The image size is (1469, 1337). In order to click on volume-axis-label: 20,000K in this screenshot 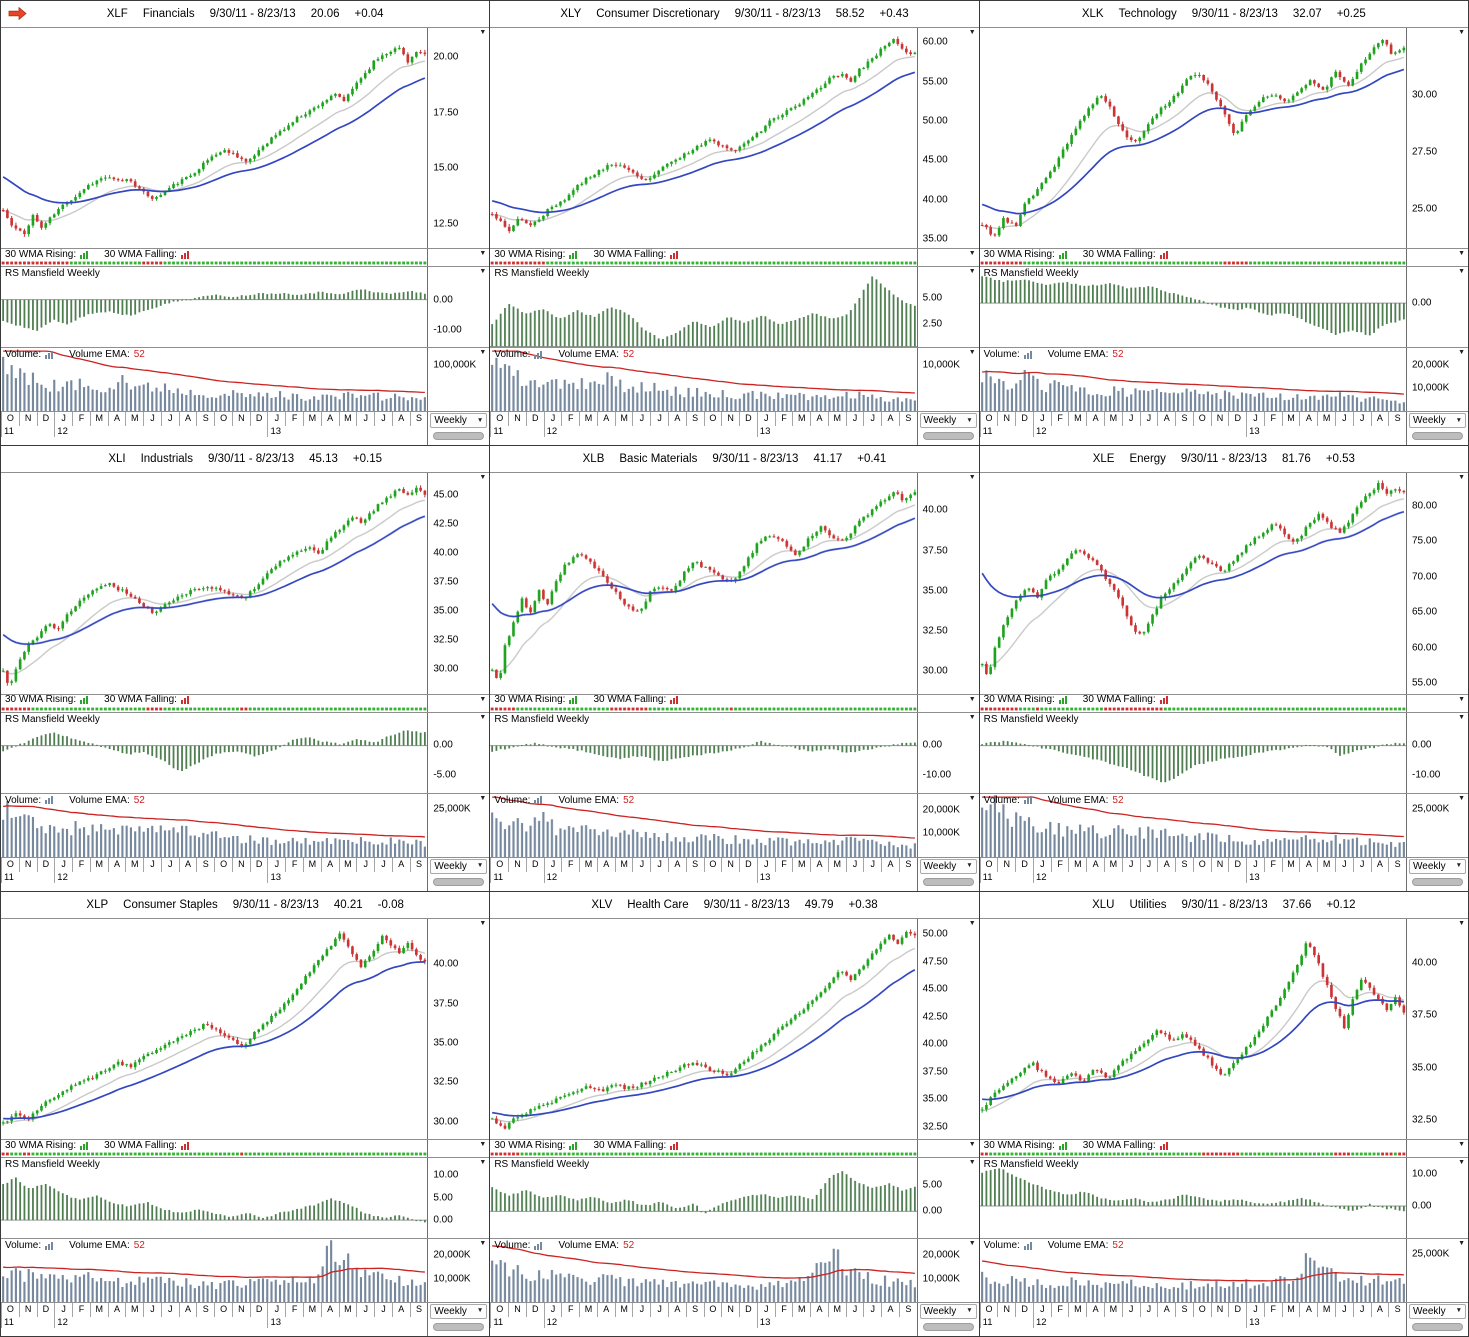, I will do `click(452, 1255)`.